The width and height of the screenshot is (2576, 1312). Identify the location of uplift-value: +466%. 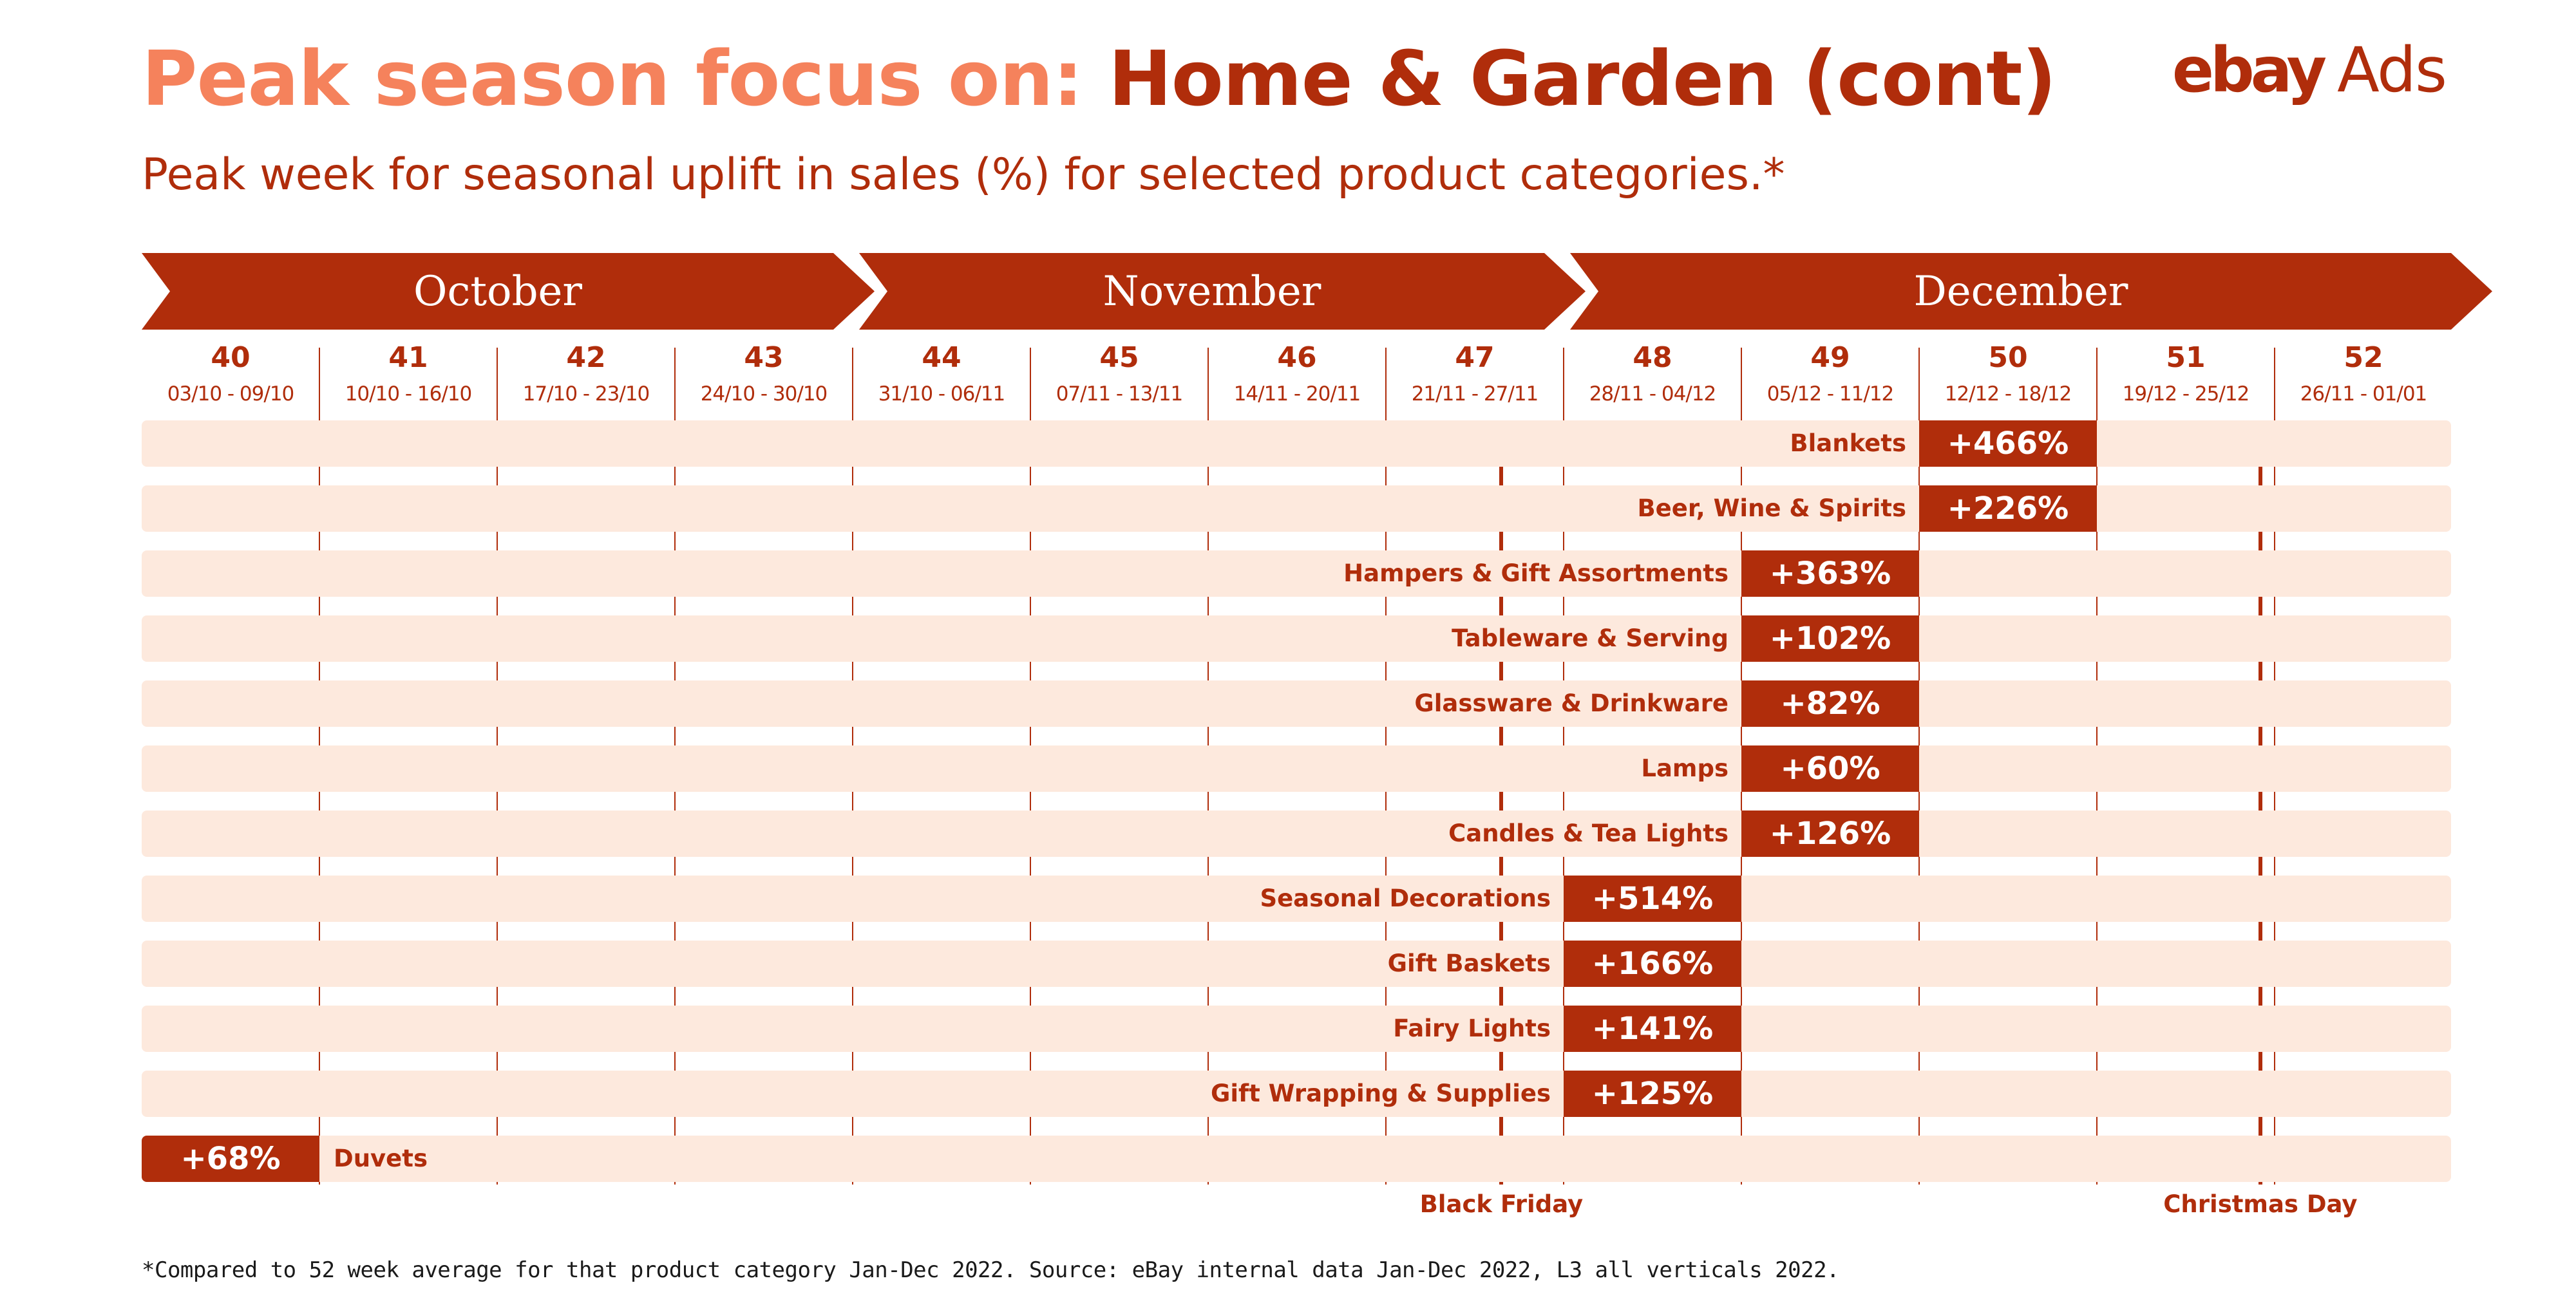
(2008, 443).